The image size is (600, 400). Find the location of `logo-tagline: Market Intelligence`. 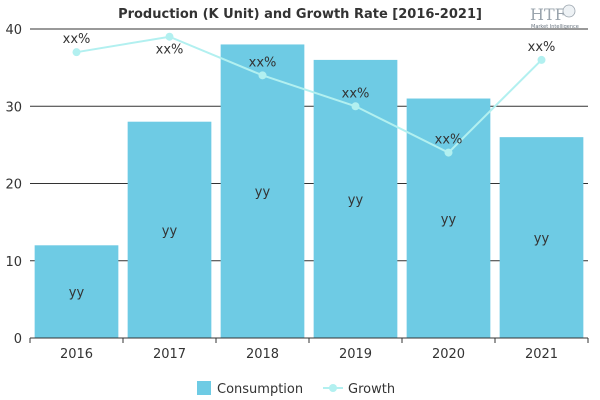

logo-tagline: Market Intelligence is located at coordinates (555, 27).